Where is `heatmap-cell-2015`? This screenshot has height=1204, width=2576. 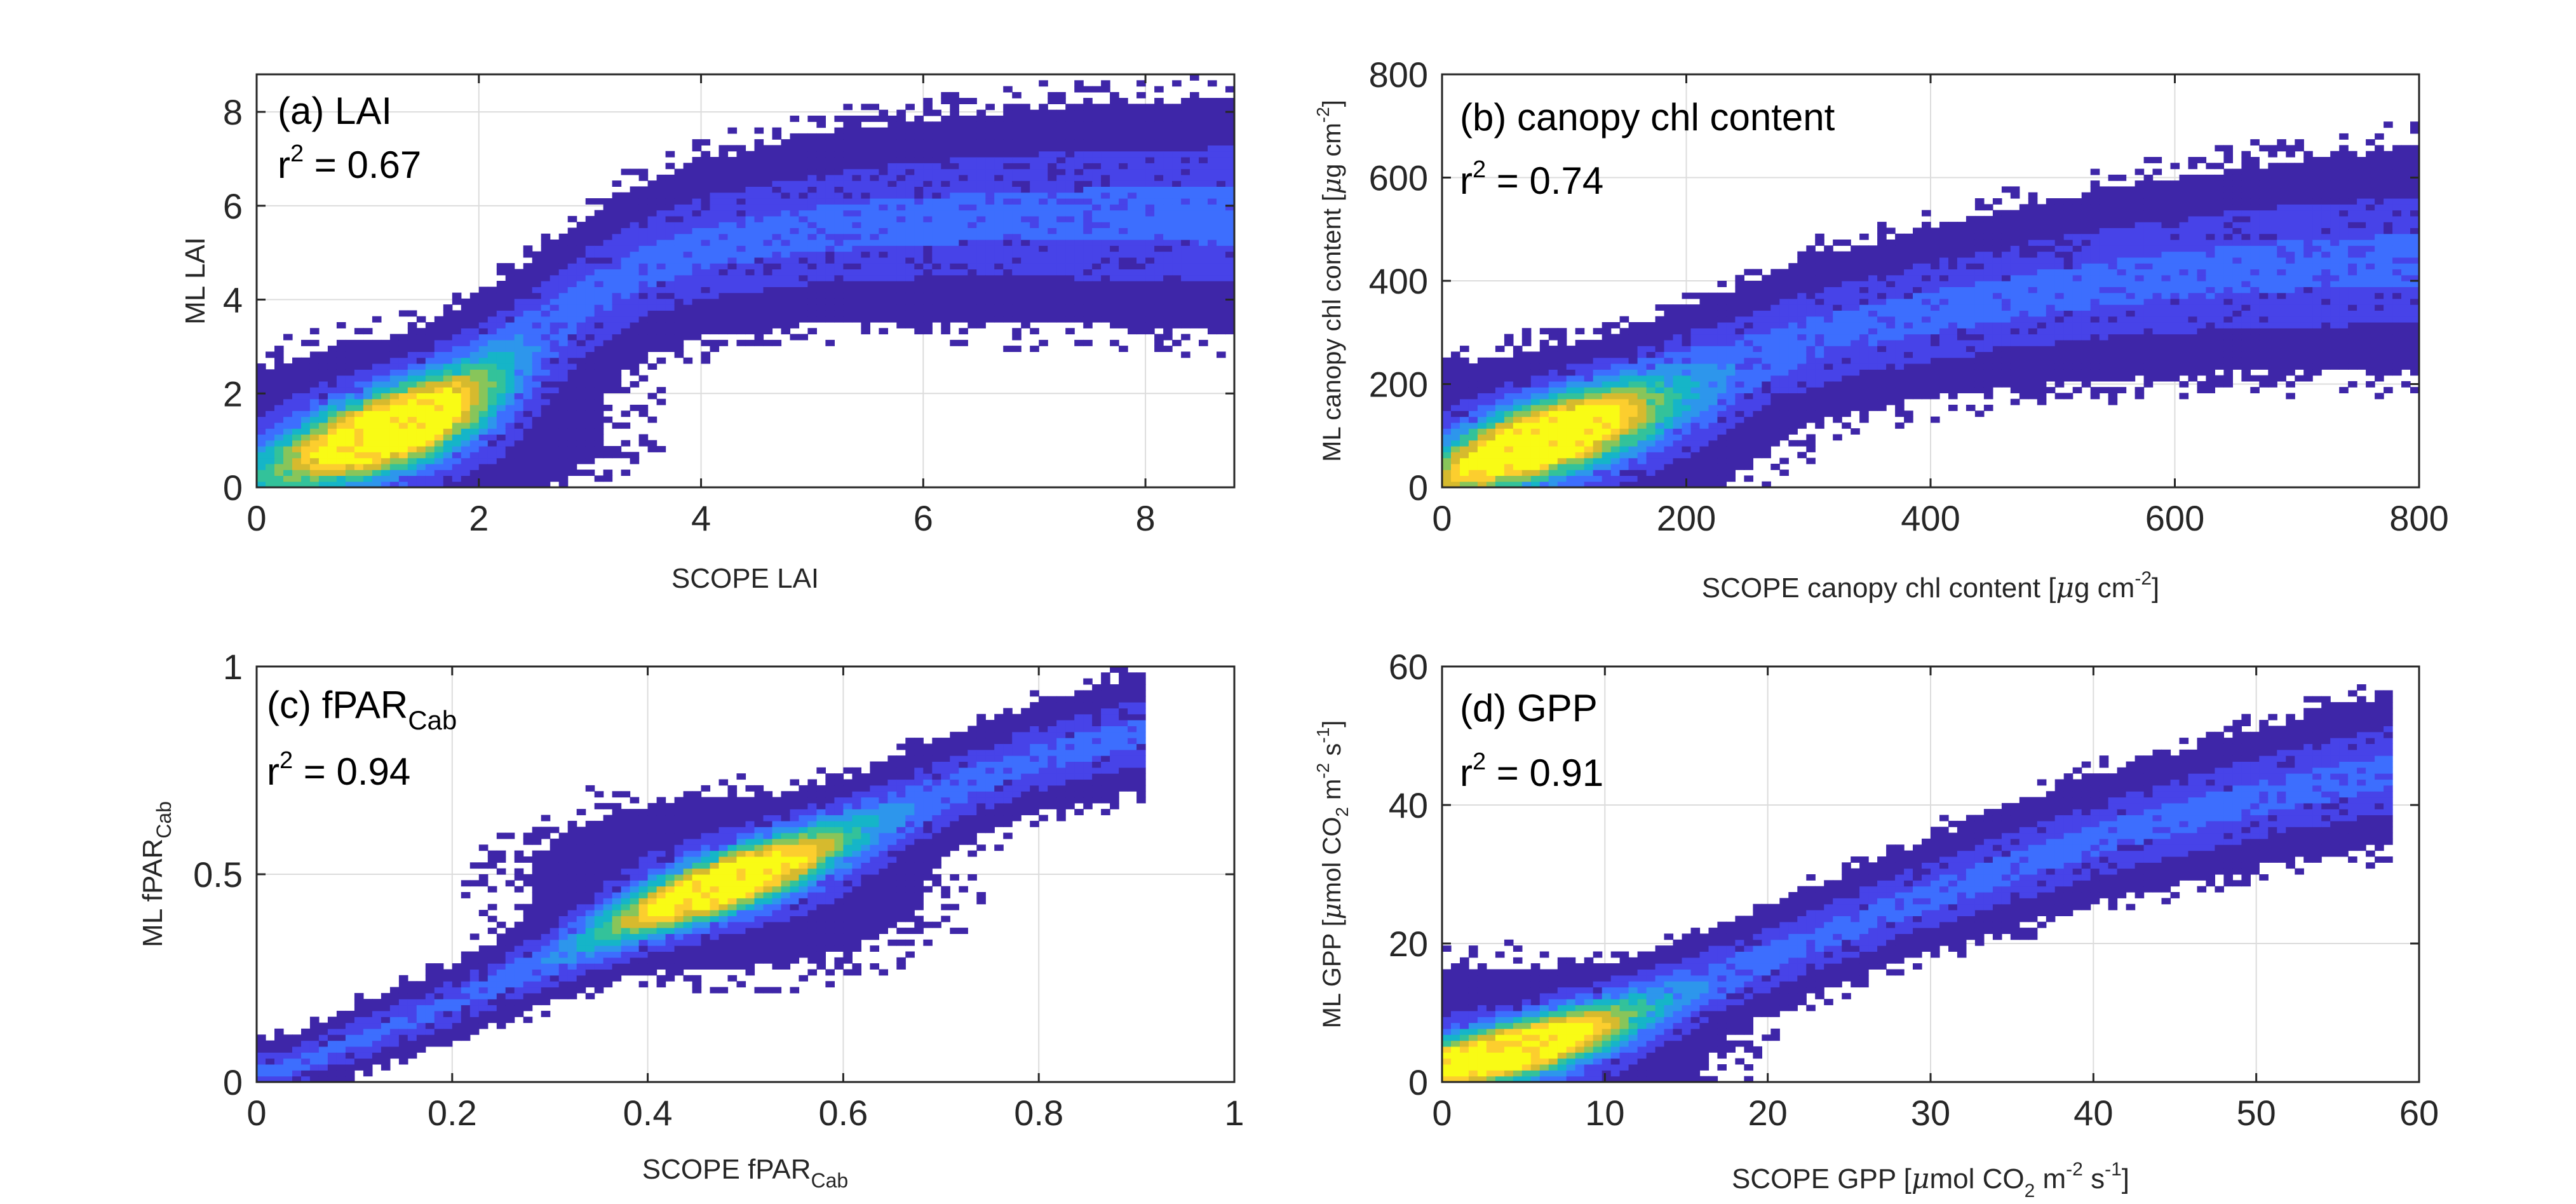 heatmap-cell-2015 is located at coordinates (812, 230).